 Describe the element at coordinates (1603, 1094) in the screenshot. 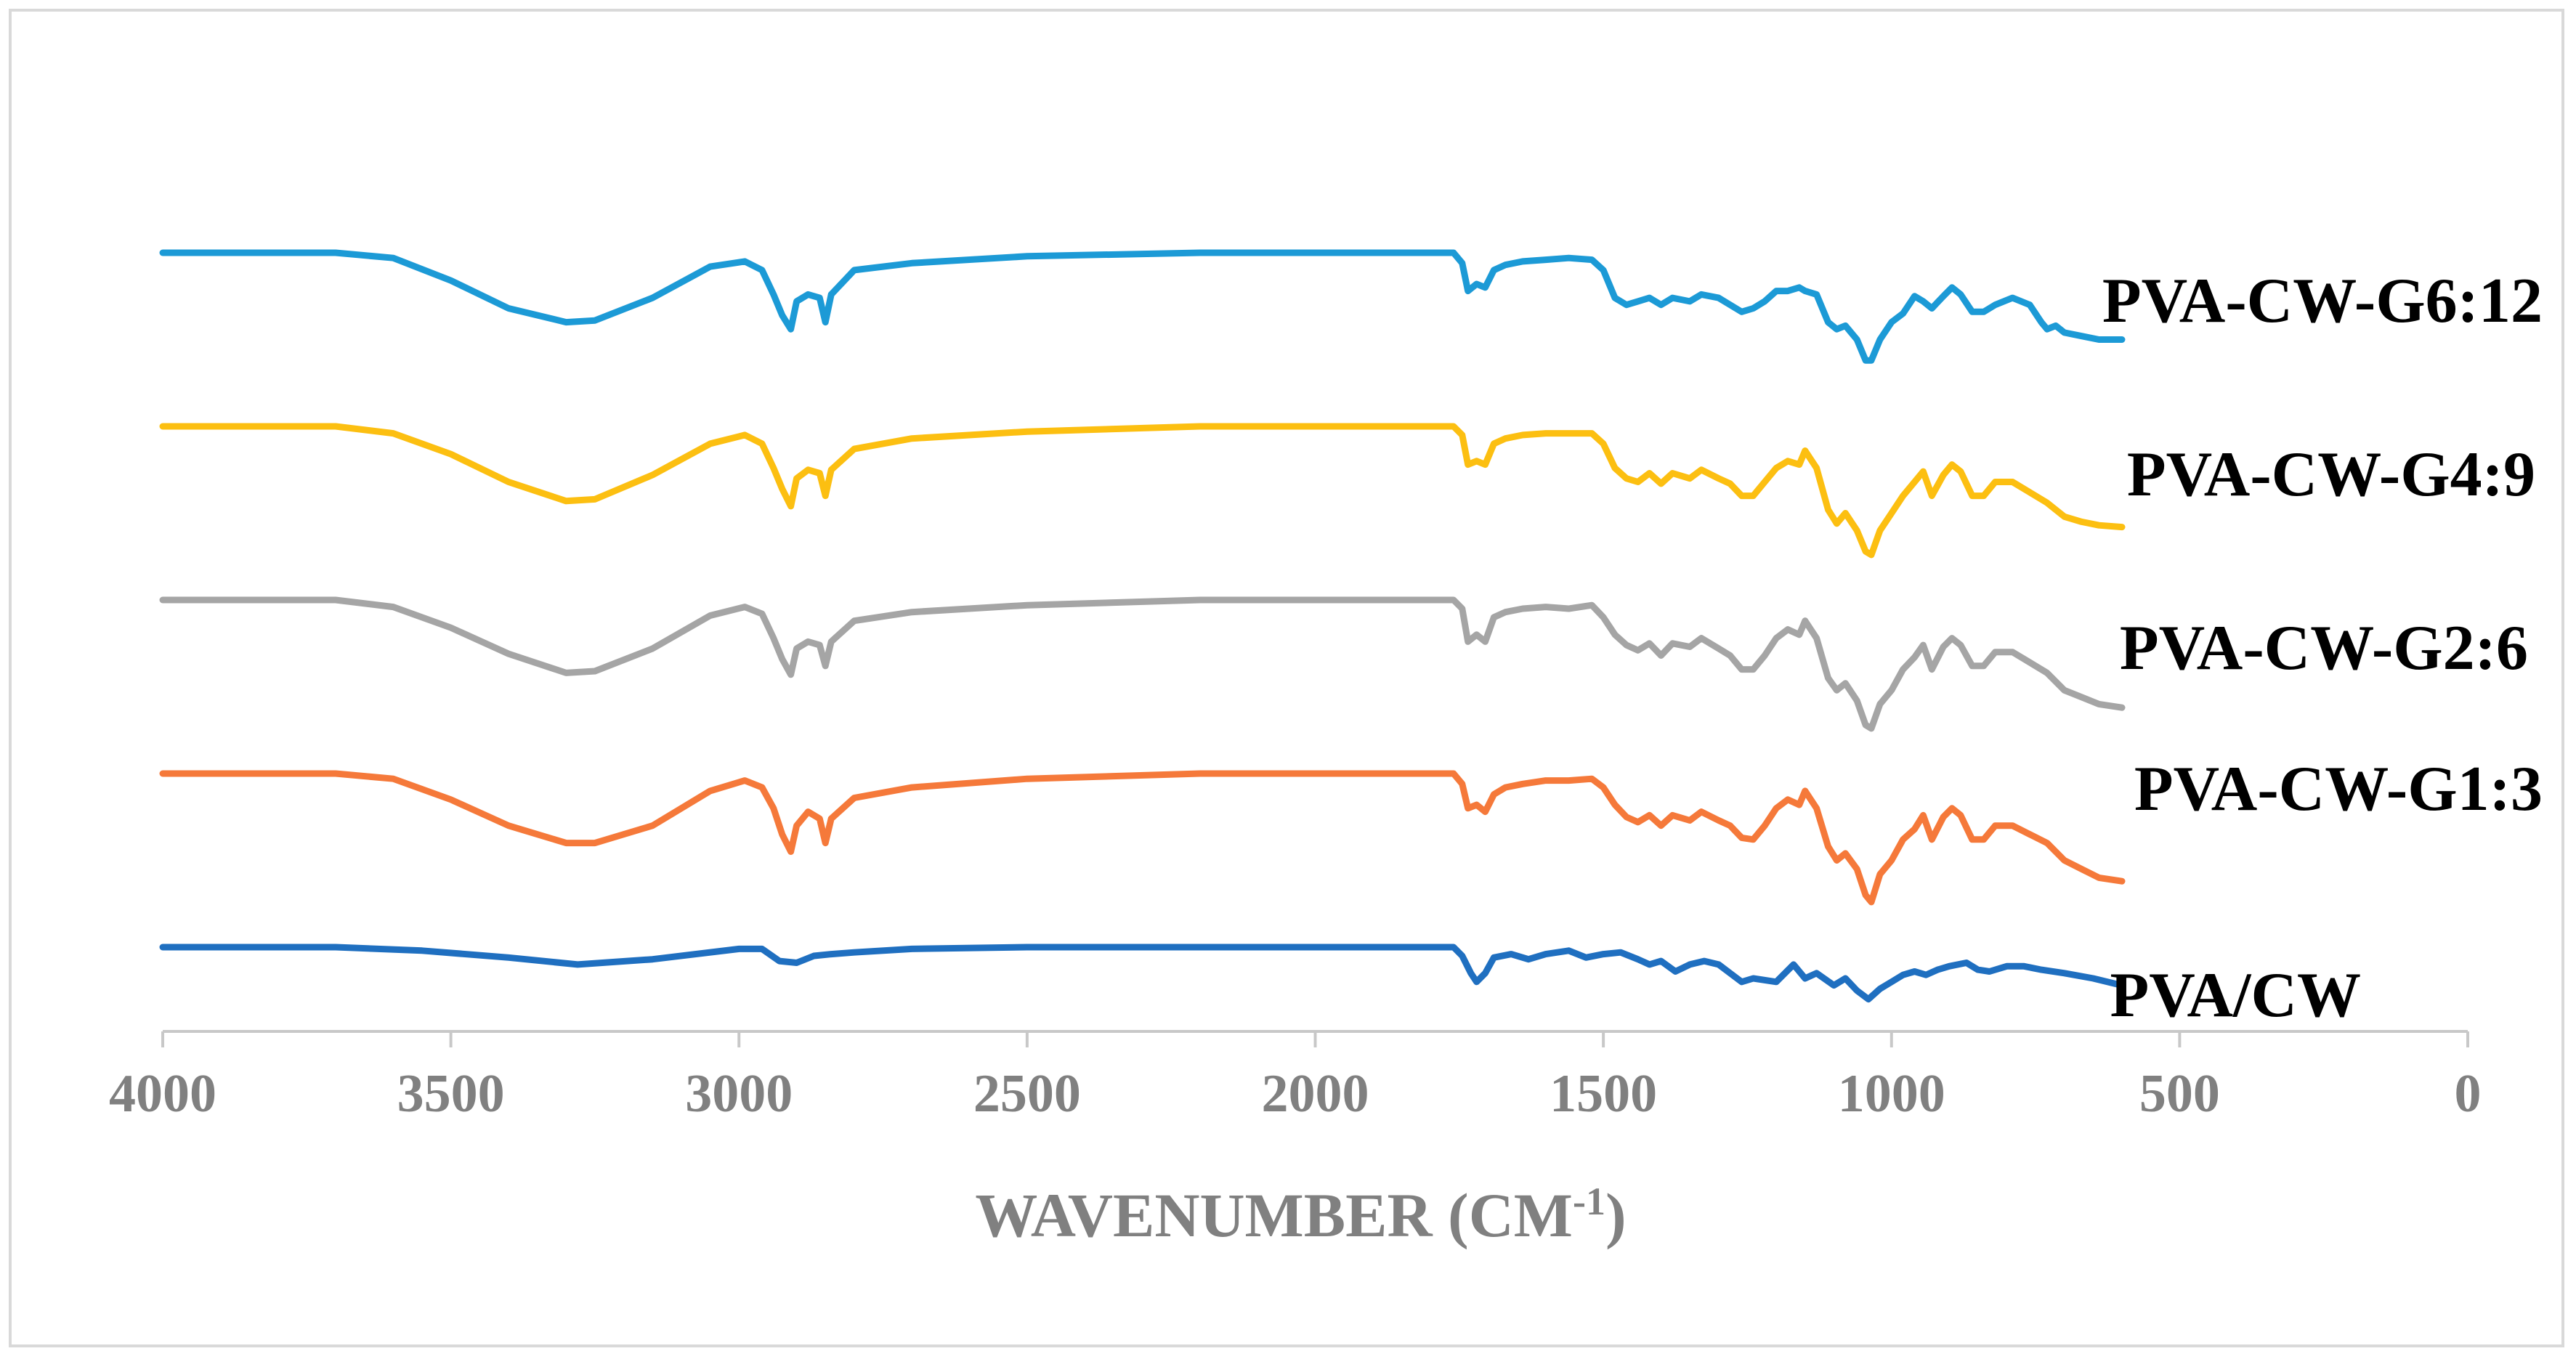

I see `x-tick-label: 1500` at that location.